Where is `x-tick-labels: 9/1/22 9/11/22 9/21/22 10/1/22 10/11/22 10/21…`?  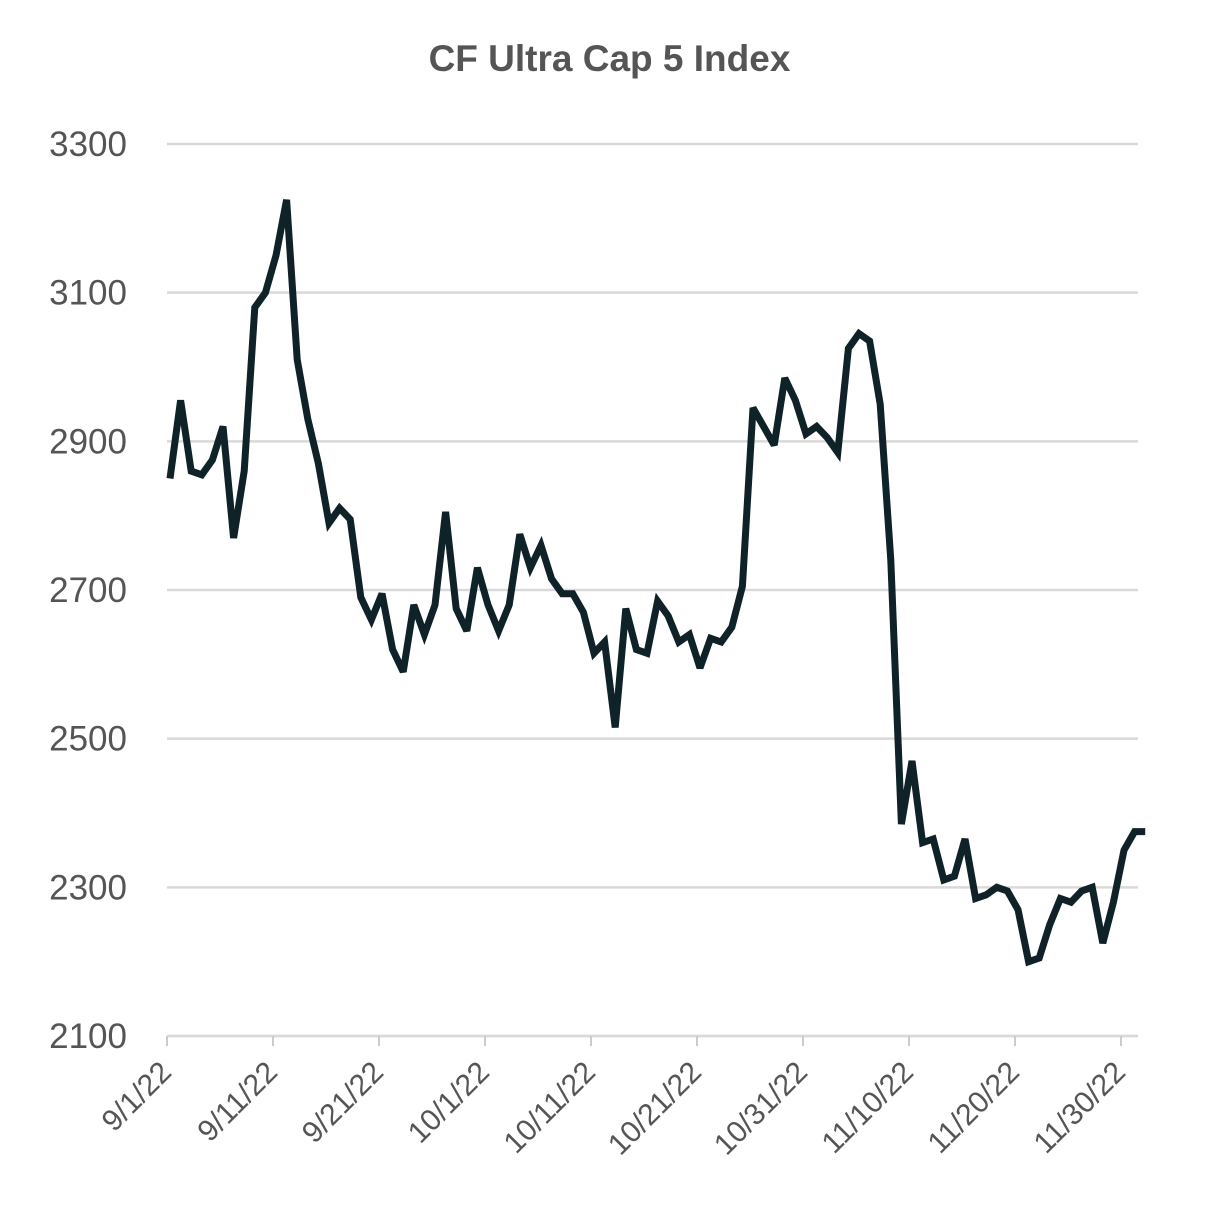
x-tick-labels: 9/1/22 9/11/22 9/21/22 10/1/22 10/11/22 10/21… is located at coordinates (614, 1109).